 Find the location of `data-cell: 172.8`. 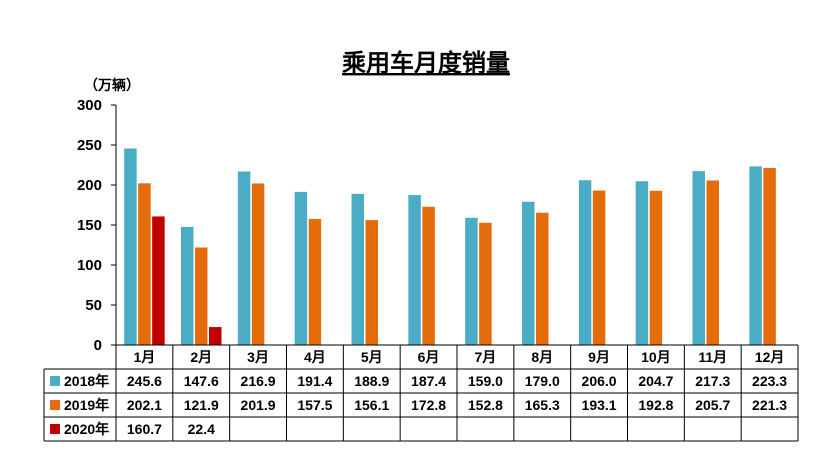

data-cell: 172.8 is located at coordinates (428, 405).